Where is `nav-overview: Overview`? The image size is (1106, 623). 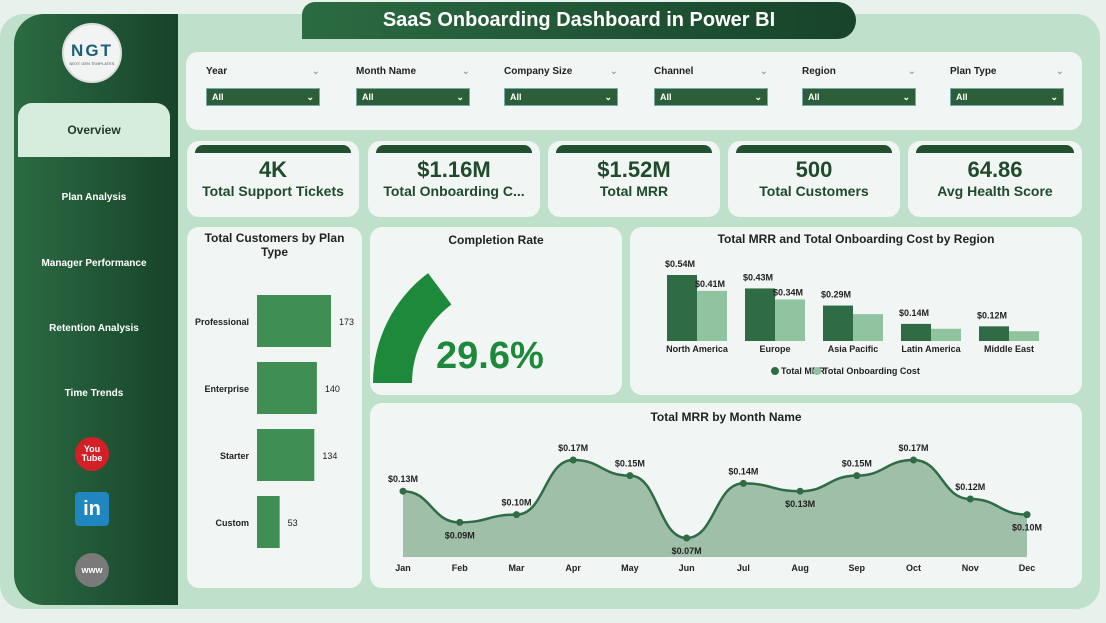
nav-overview: Overview is located at coordinates (94, 130).